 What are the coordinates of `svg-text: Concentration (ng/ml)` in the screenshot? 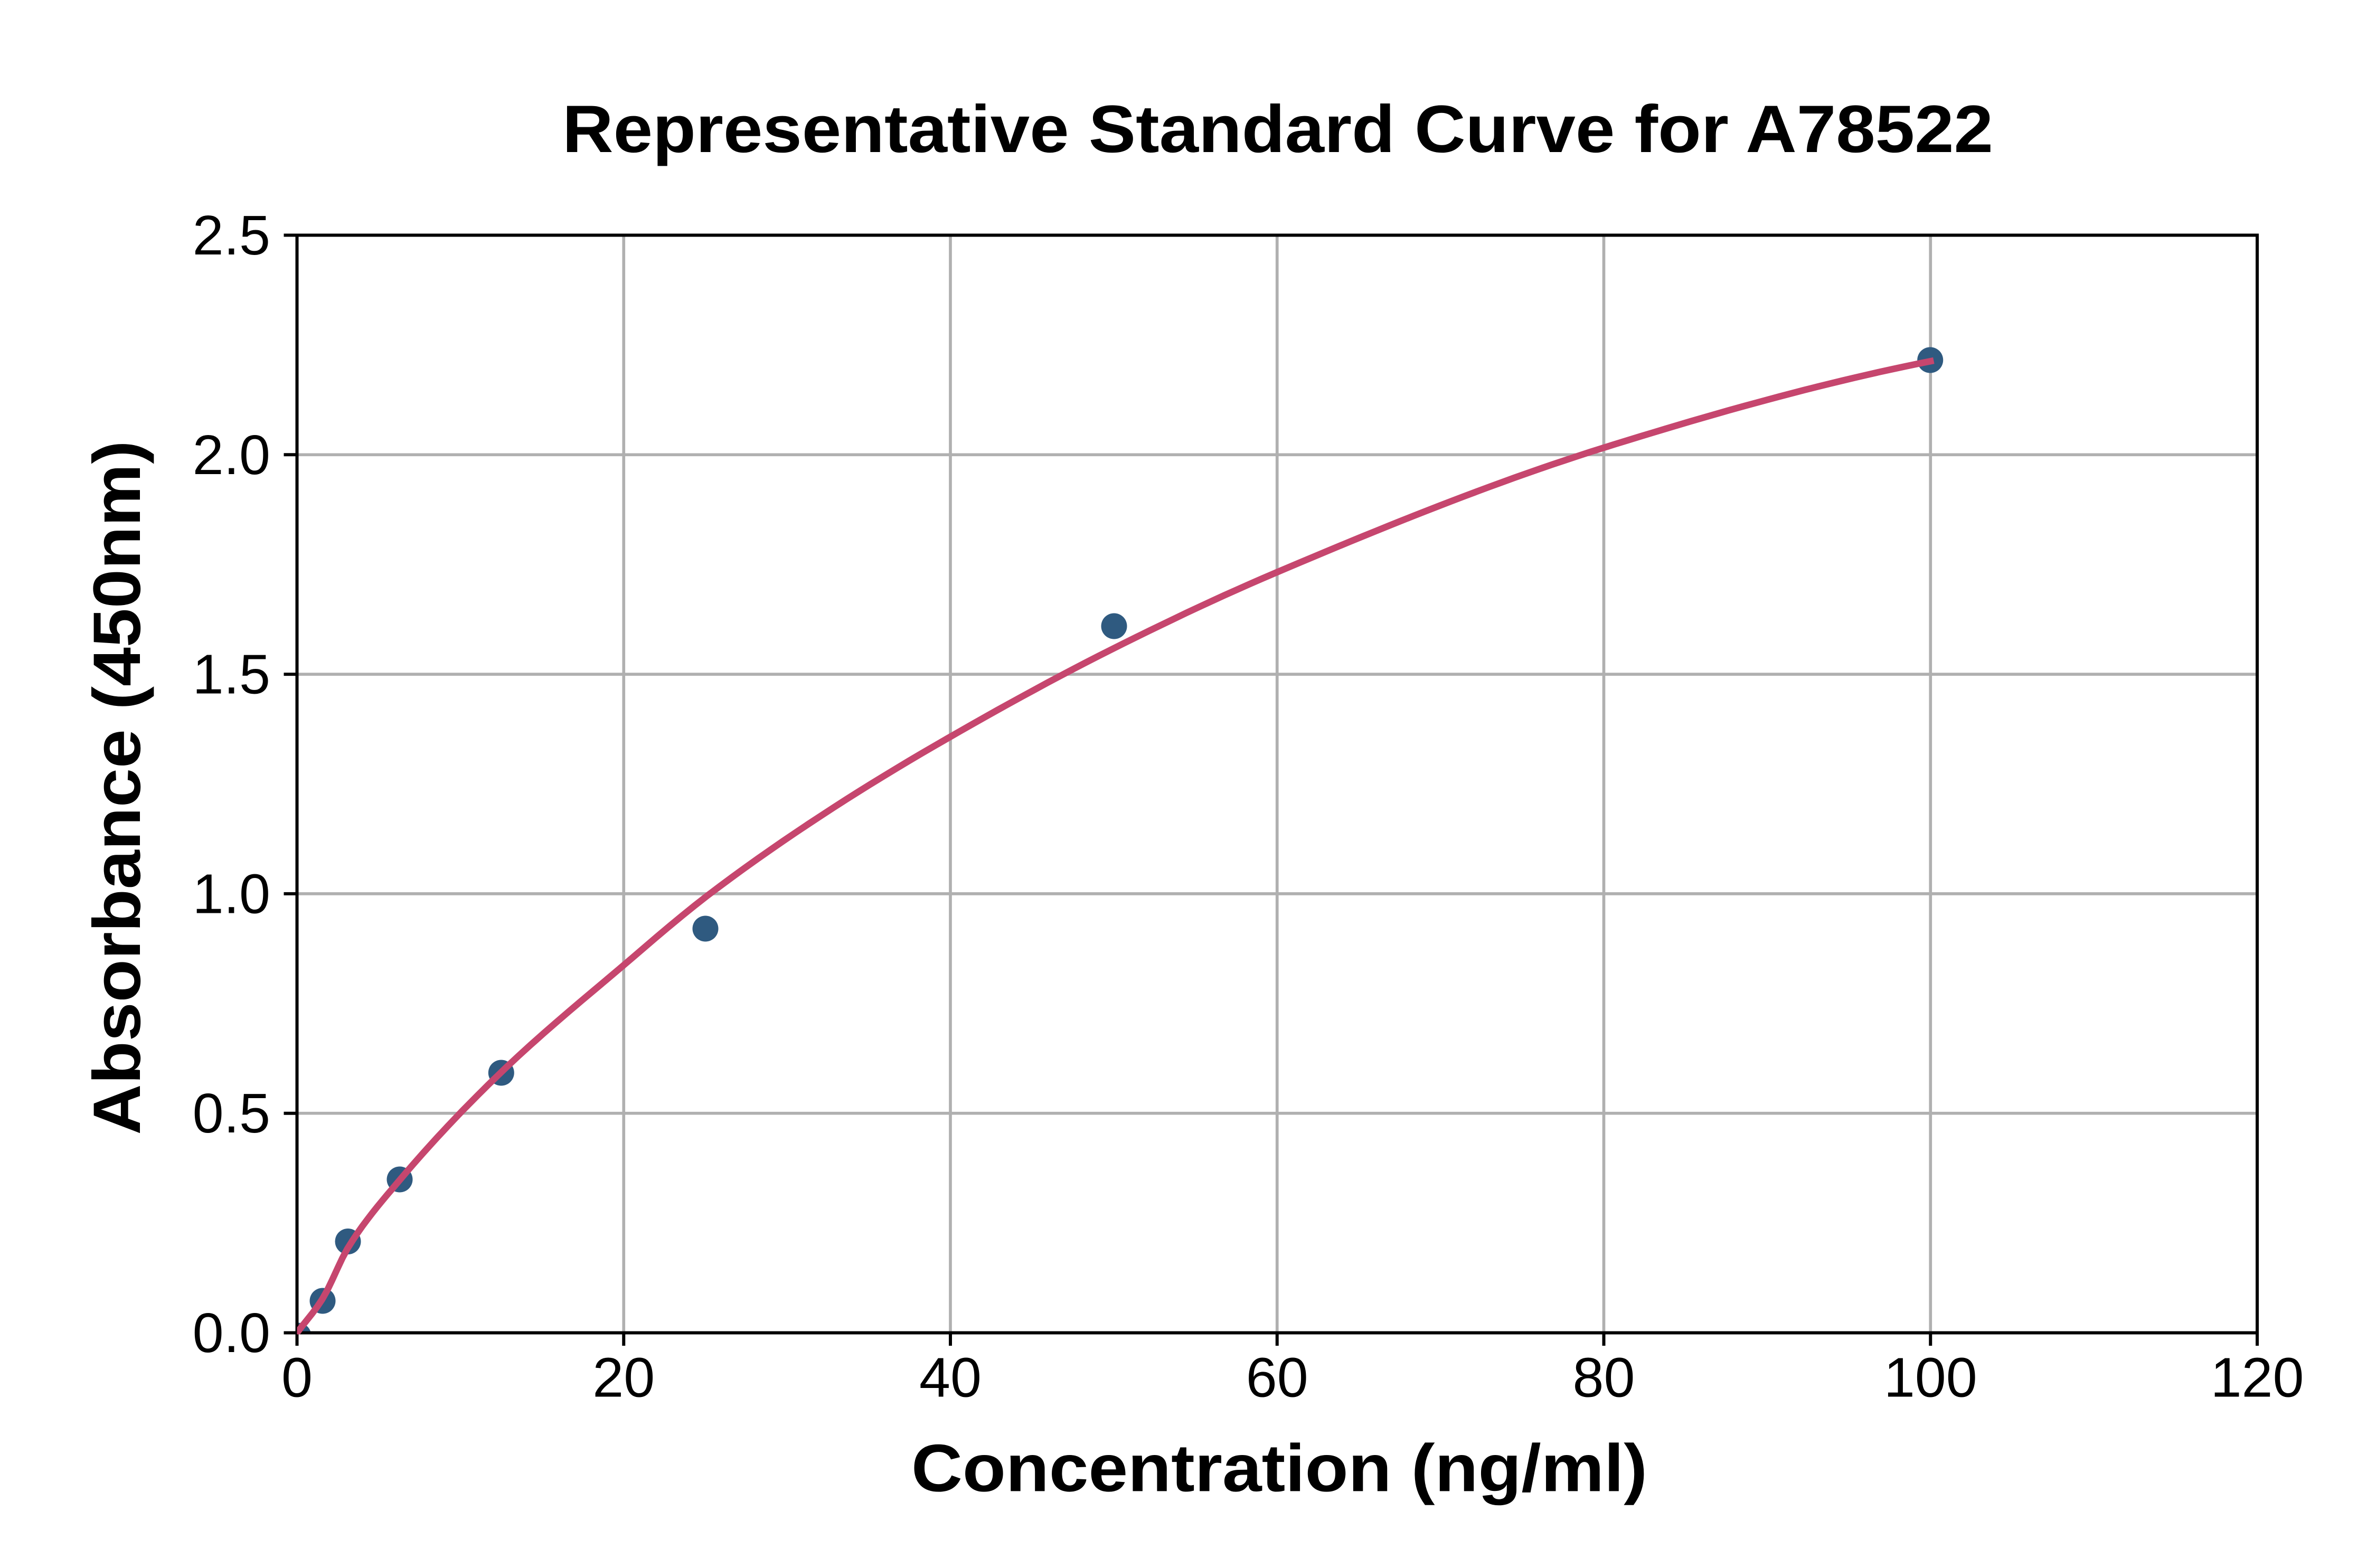 It's located at (1279, 1467).